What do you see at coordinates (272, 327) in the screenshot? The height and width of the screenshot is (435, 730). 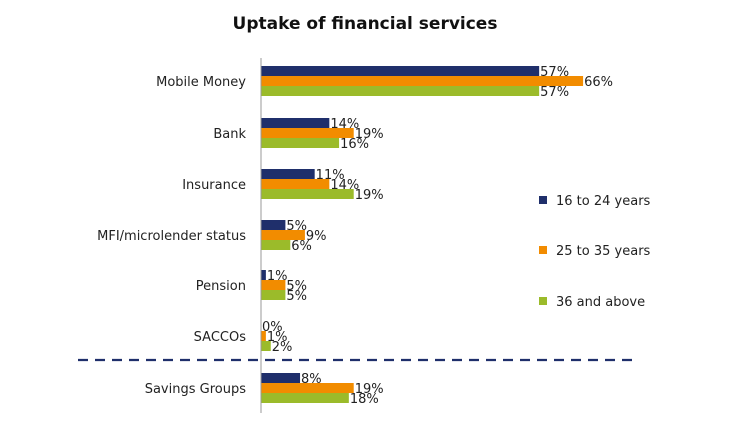 I see `data-label: 0%` at bounding box center [272, 327].